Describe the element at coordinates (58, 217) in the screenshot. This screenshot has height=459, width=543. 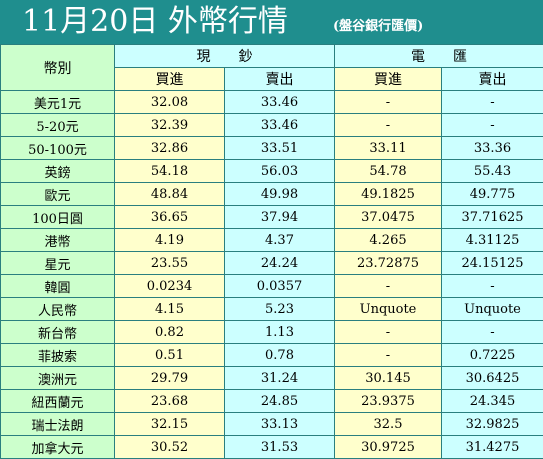
I see `currency-name: 100日圓` at that location.